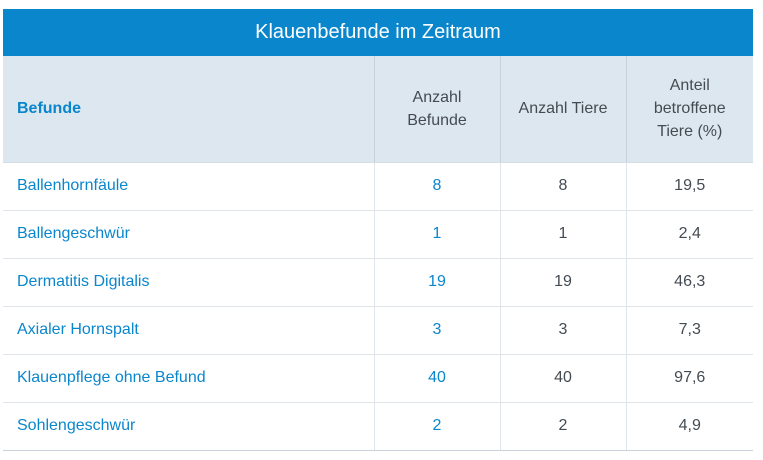  What do you see at coordinates (437, 330) in the screenshot?
I see `row-finding-count: 3` at bounding box center [437, 330].